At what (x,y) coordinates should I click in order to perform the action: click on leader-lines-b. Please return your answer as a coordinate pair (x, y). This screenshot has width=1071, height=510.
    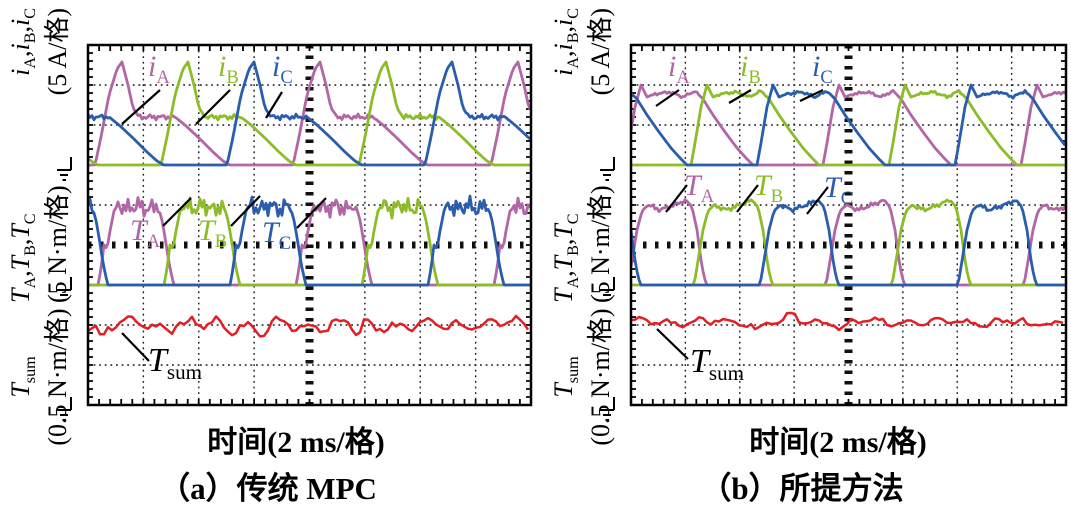
    Looking at the image, I should click on (742, 224).